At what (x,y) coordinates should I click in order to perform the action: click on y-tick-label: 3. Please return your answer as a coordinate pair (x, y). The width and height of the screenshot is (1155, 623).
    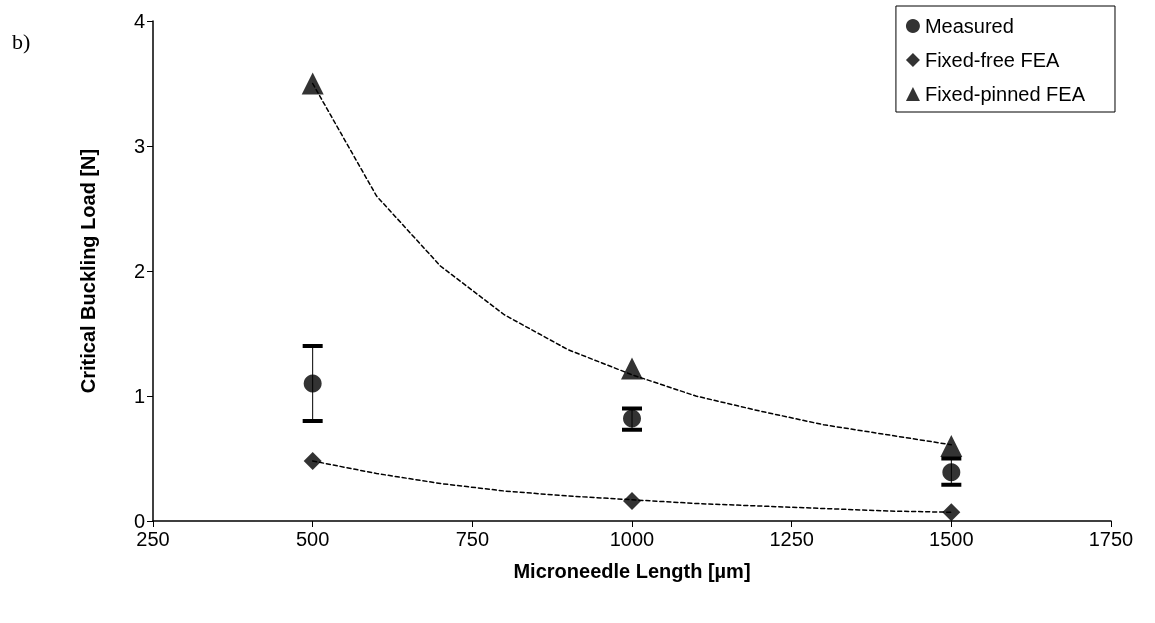
    Looking at the image, I should click on (139, 146).